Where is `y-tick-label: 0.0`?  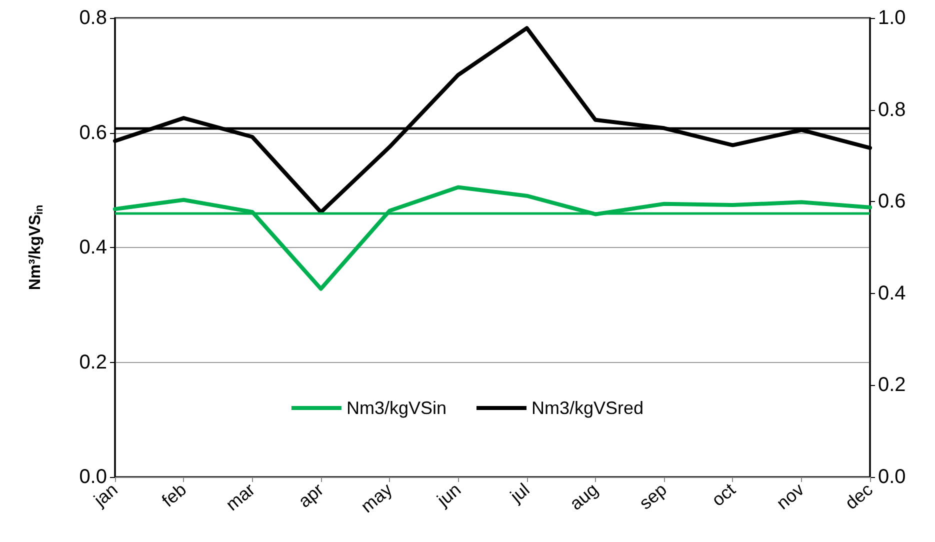
y-tick-label: 0.0 is located at coordinates (93, 477).